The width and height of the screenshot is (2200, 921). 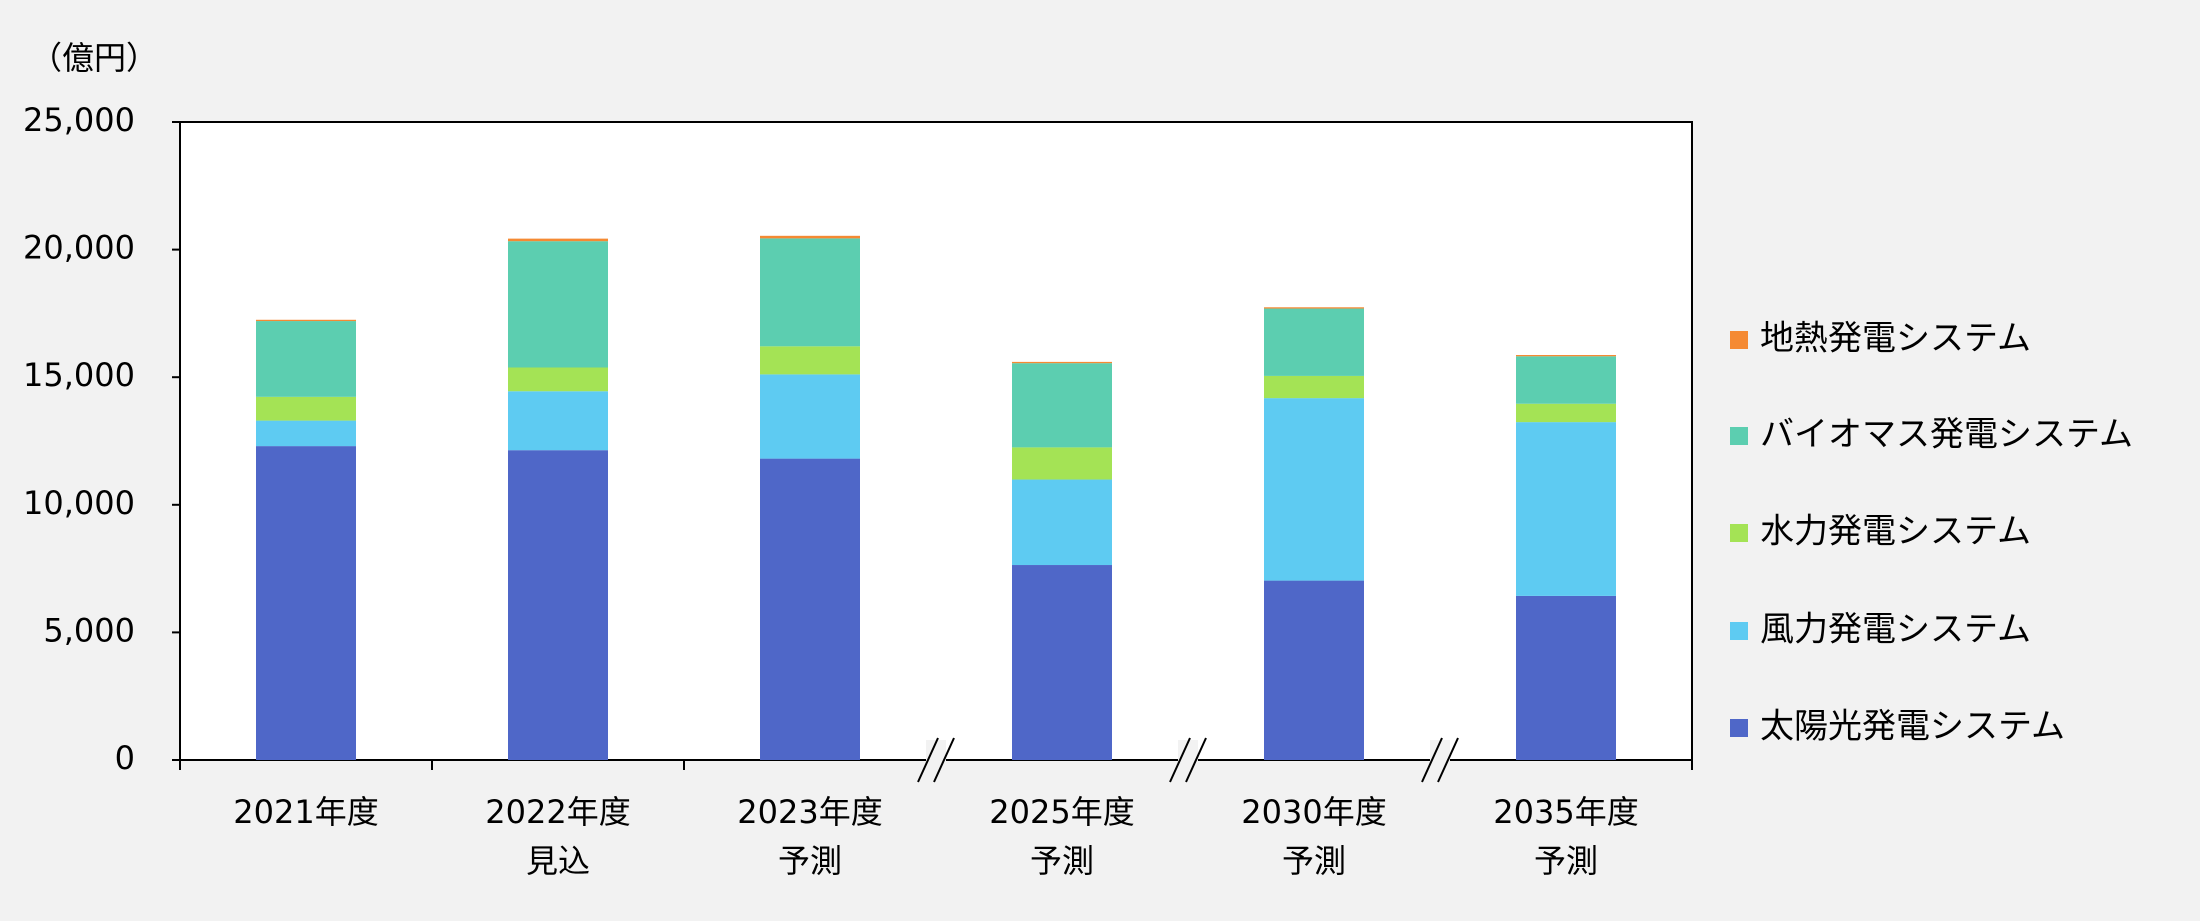 I want to click on y-tick-label: 5,000, so click(x=89, y=630).